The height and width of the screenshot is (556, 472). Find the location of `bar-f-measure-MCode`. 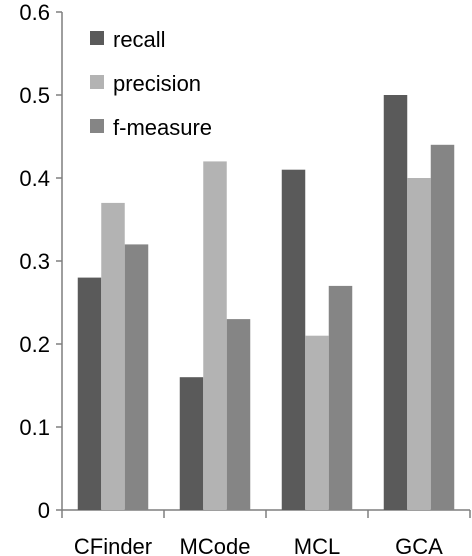

bar-f-measure-MCode is located at coordinates (238, 414).